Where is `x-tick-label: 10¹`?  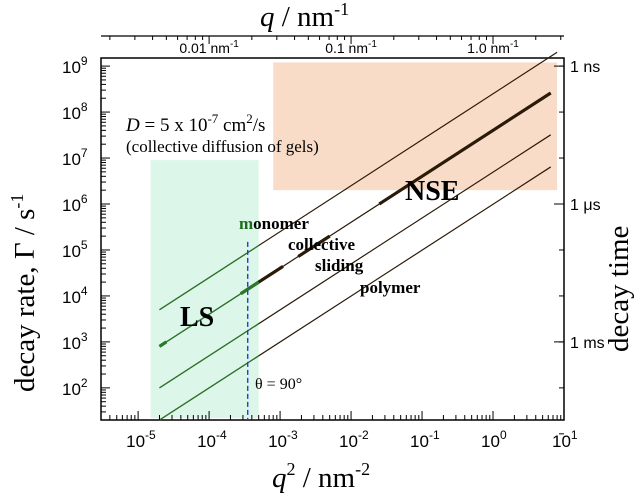 x-tick-label: 10¹ is located at coordinates (565, 439).